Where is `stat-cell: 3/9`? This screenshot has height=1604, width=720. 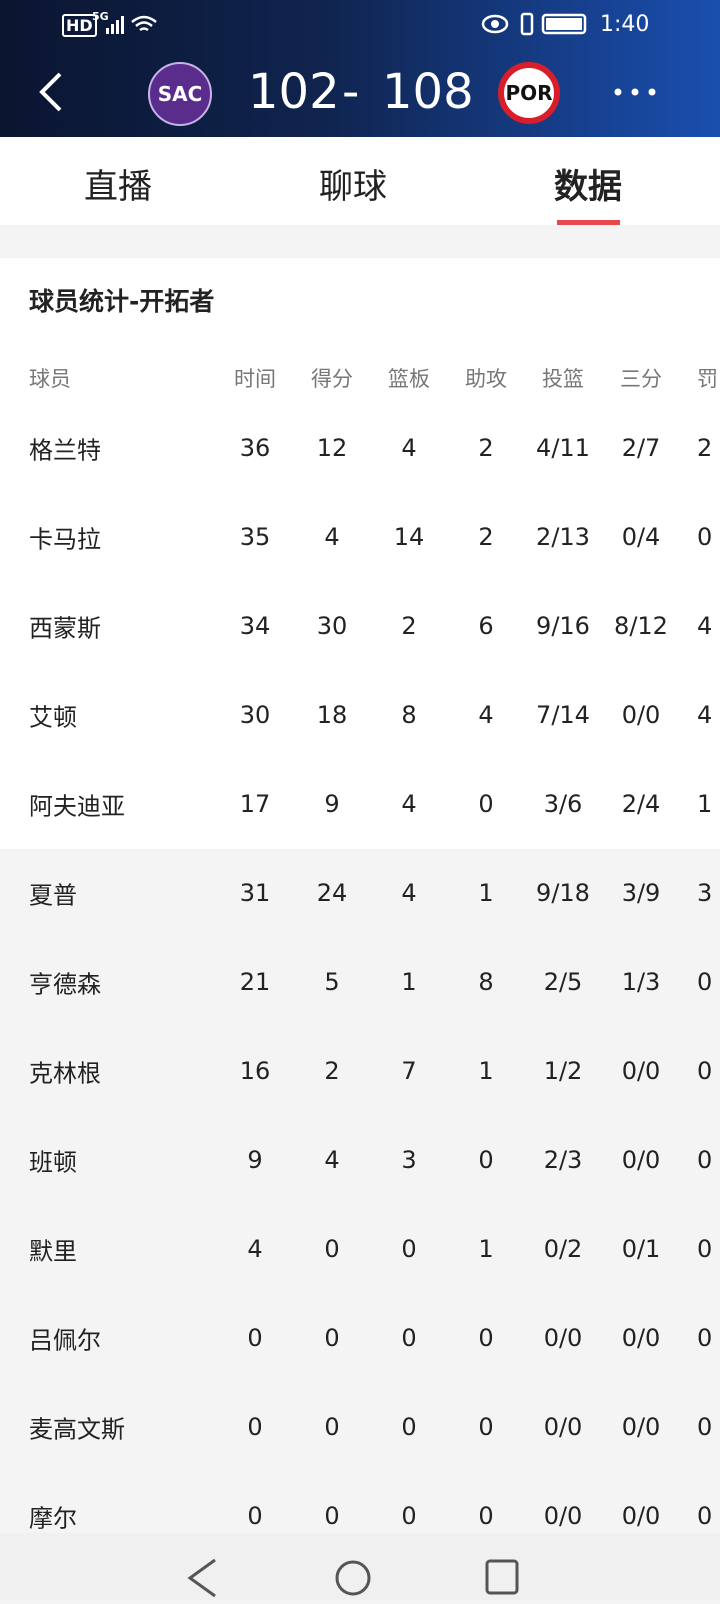 stat-cell: 3/9 is located at coordinates (641, 893).